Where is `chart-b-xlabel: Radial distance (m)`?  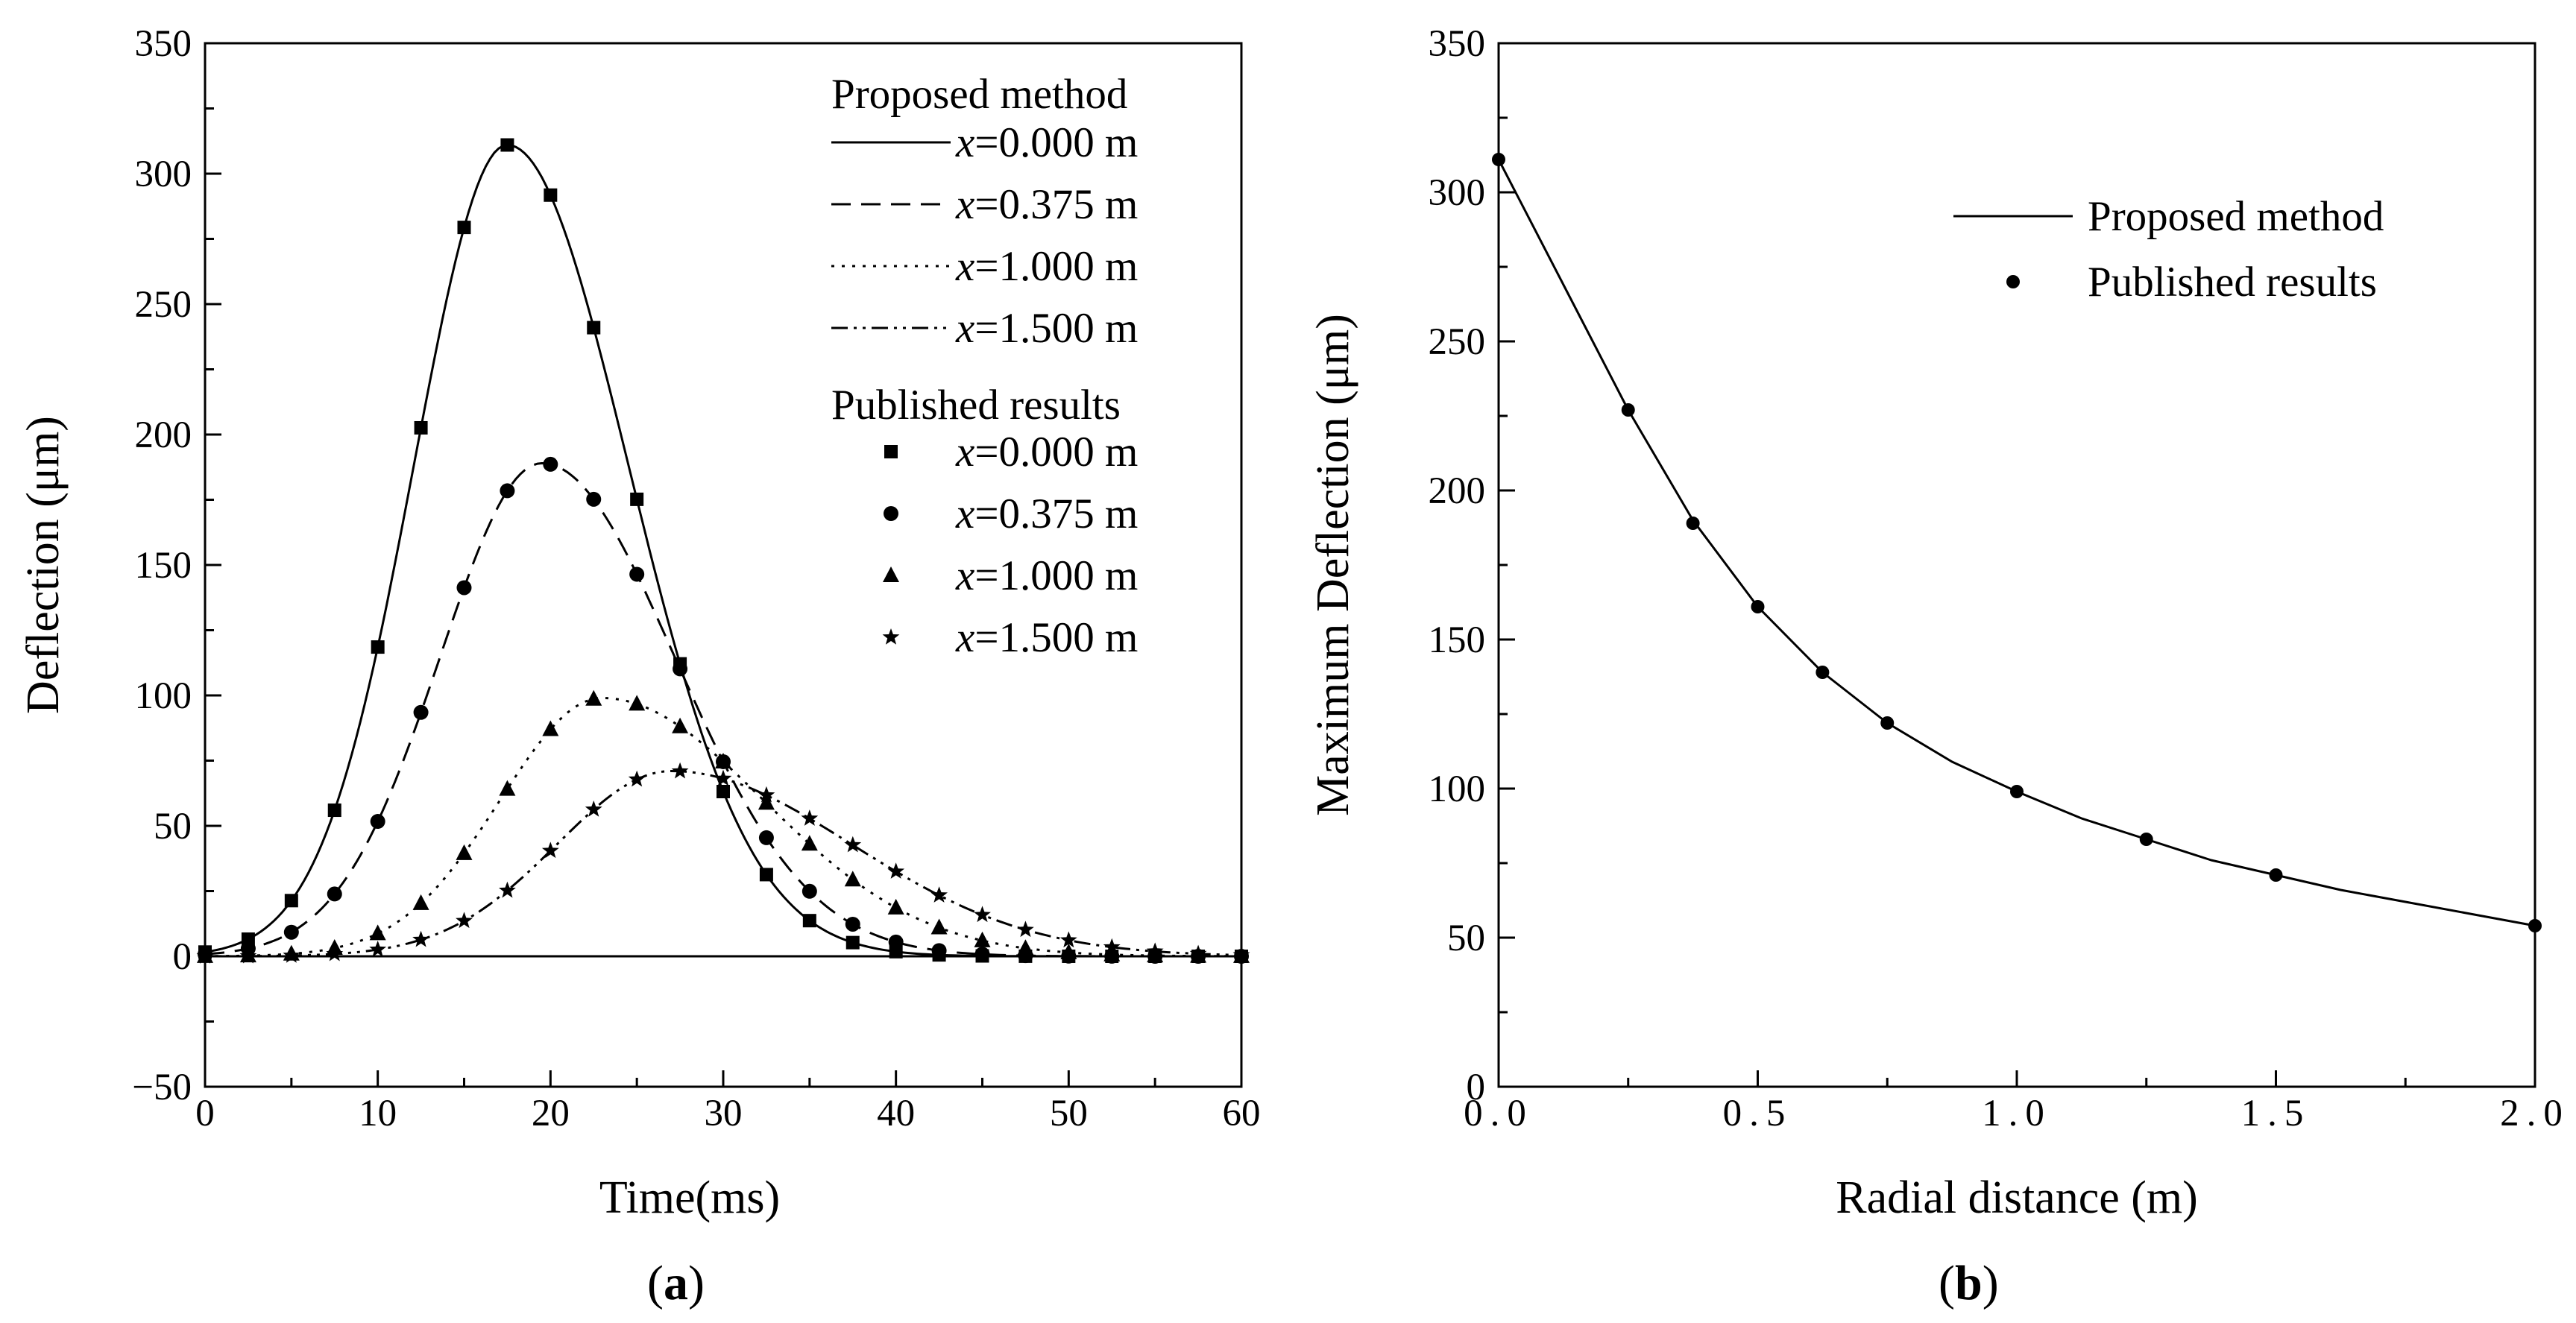
chart-b-xlabel: Radial distance (m) is located at coordinates (2017, 1198).